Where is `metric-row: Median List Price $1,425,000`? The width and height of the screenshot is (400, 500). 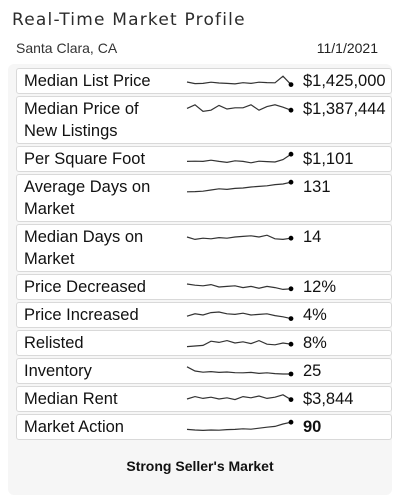 metric-row: Median List Price $1,425,000 is located at coordinates (204, 81).